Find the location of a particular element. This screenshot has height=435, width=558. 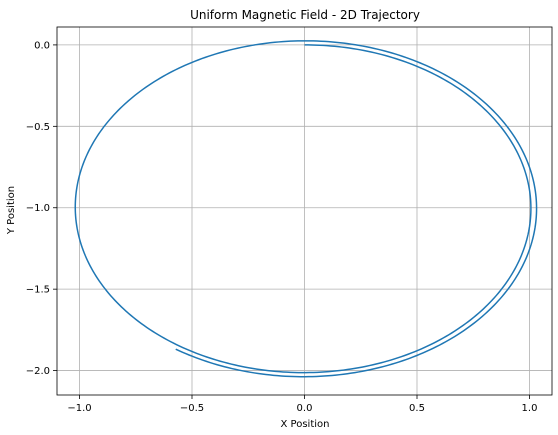

y-axis-label: Y Position is located at coordinates (11, 210).